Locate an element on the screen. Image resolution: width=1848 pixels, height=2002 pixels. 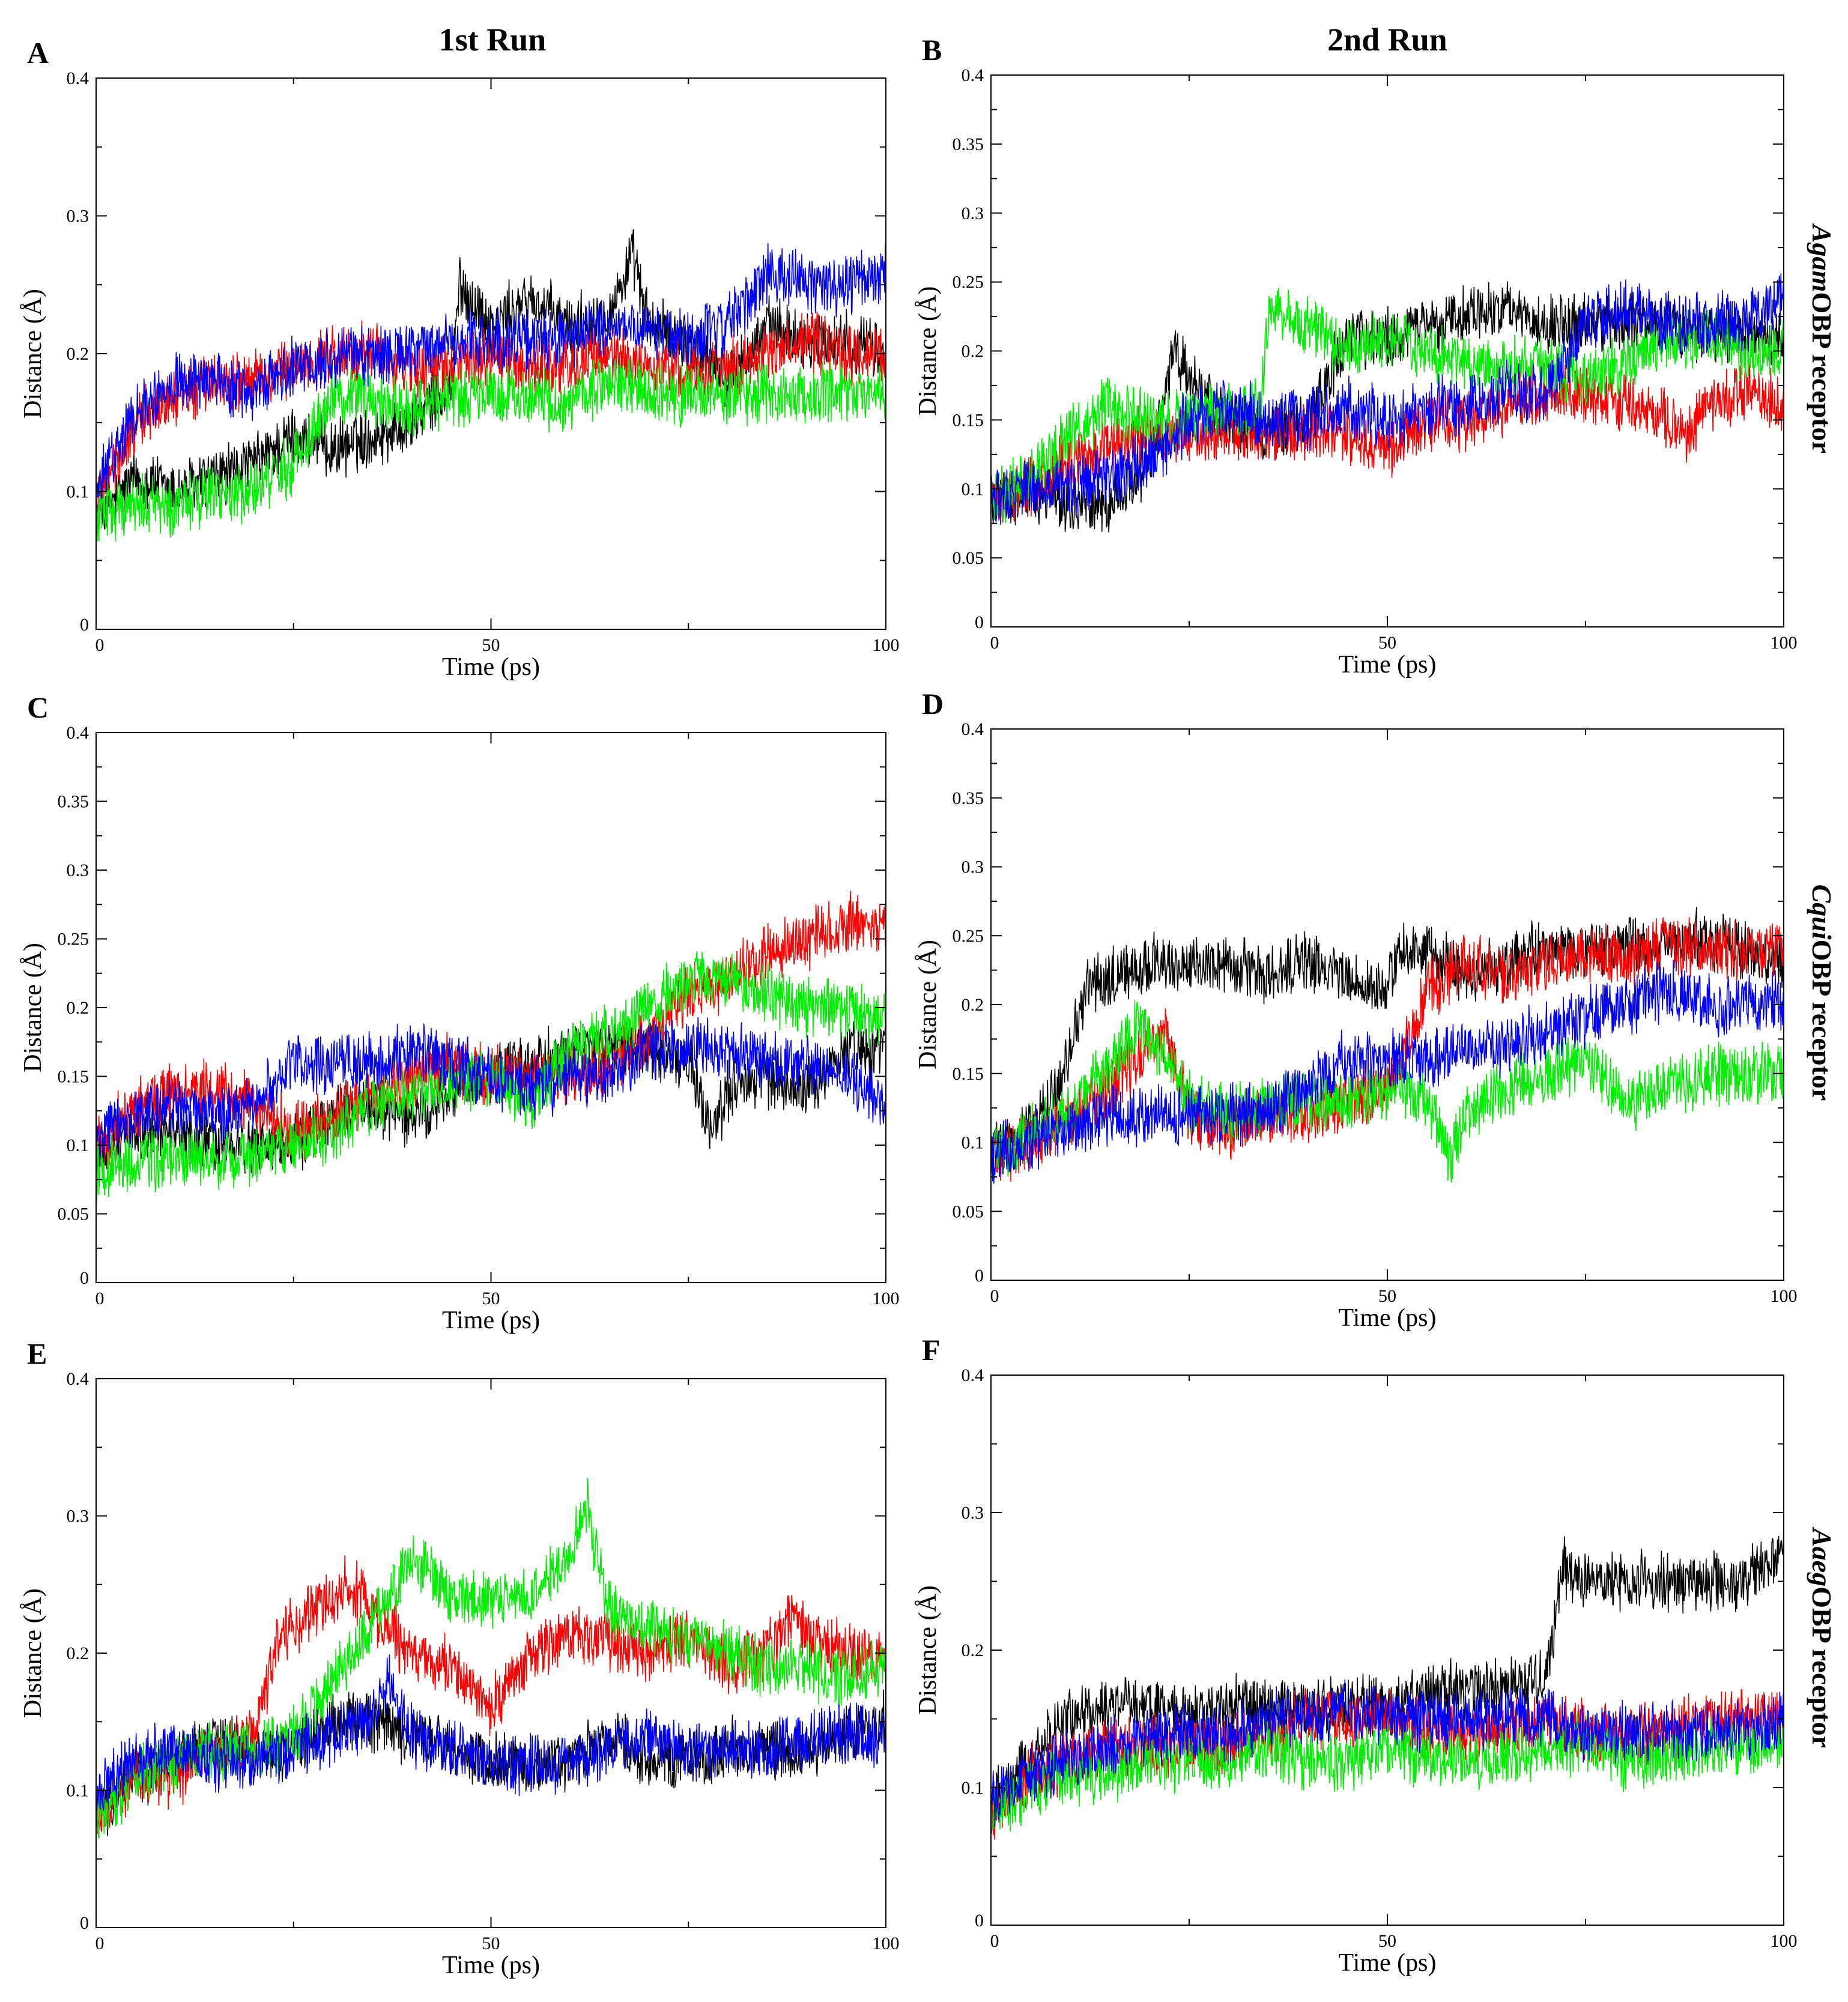
panel-letter: F is located at coordinates (931, 1350).